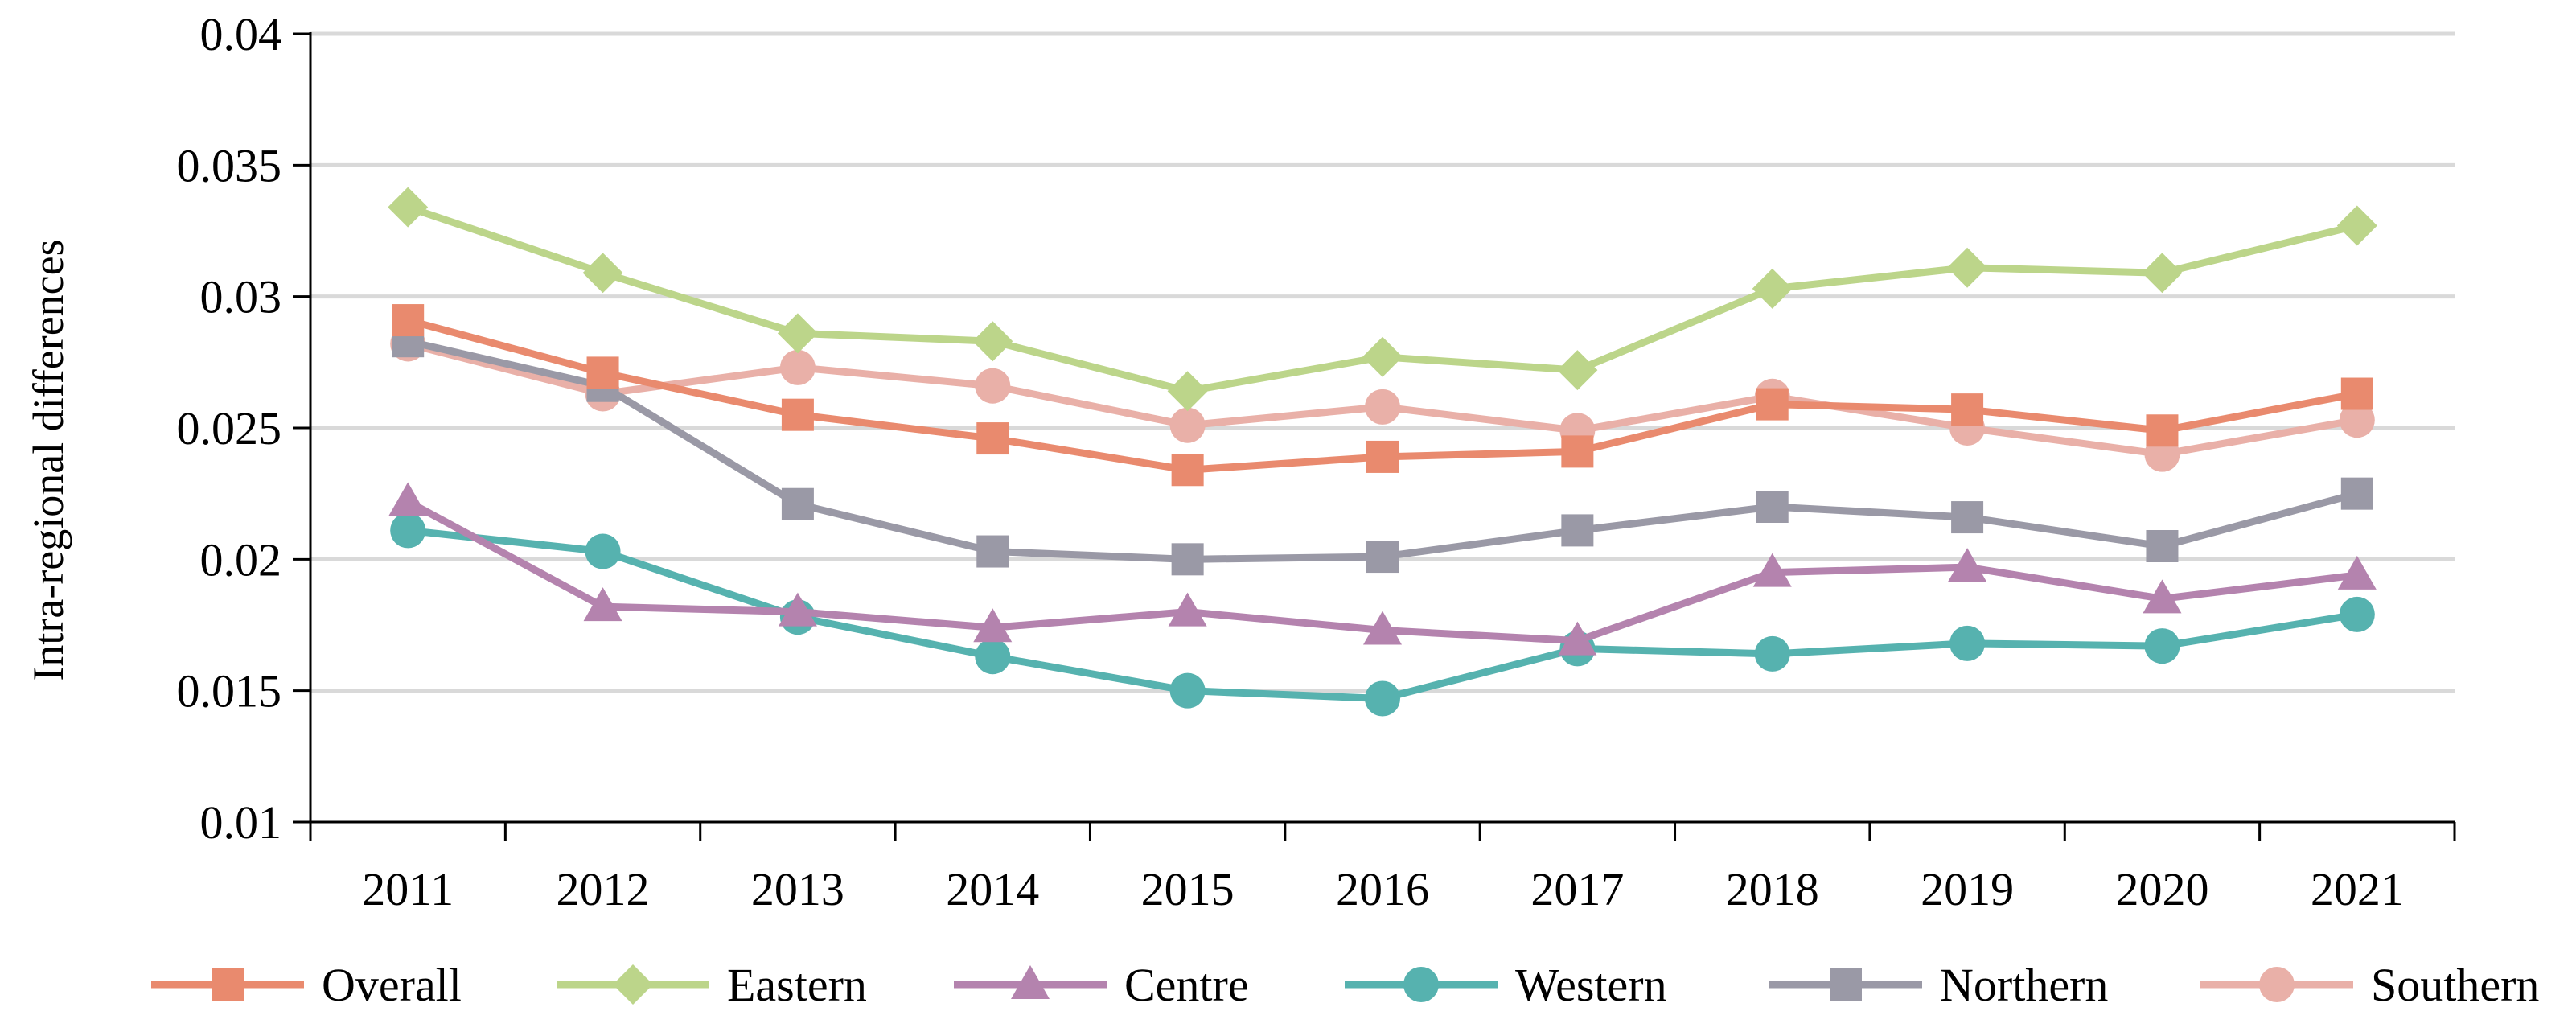 The image size is (2576, 1032). Describe the element at coordinates (1967, 517) in the screenshot. I see `data-point-northern-2019` at that location.